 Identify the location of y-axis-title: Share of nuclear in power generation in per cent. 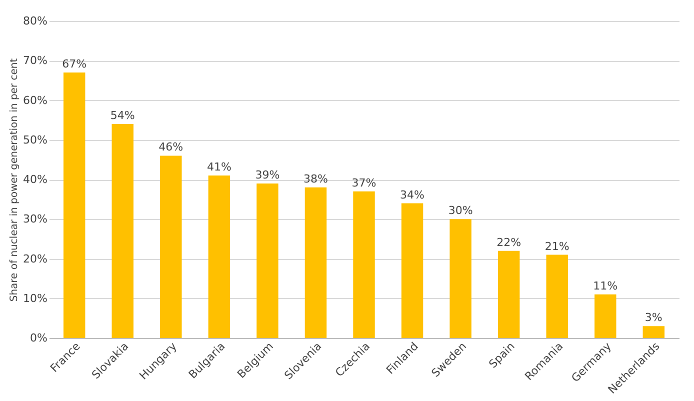
(14, 180).